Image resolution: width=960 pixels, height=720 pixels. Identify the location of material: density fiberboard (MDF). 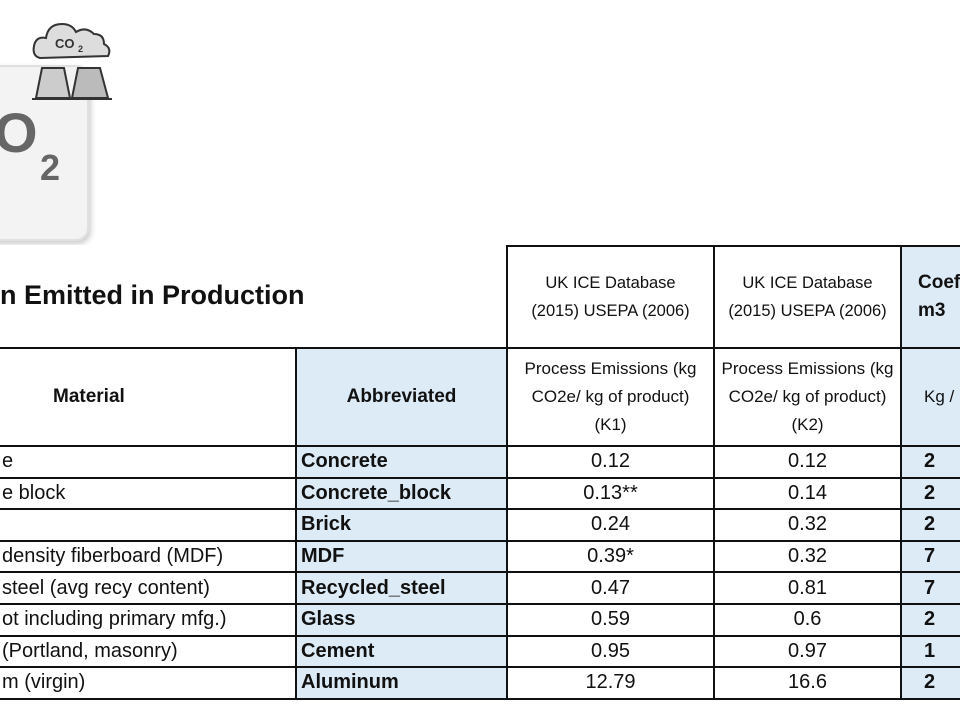
(148, 556).